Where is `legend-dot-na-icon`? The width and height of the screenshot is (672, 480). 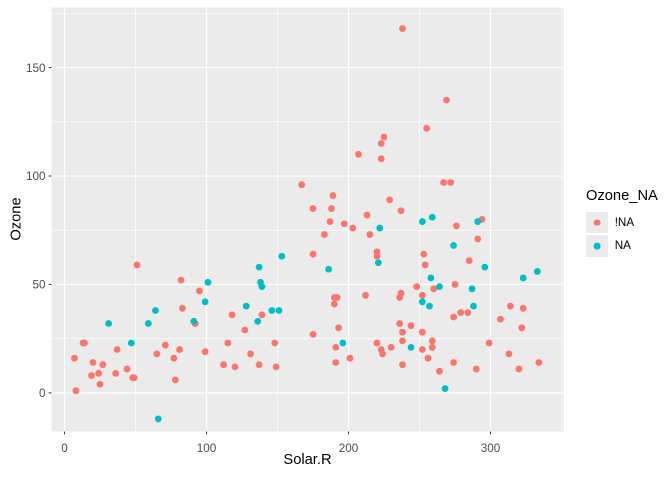 legend-dot-na-icon is located at coordinates (597, 246).